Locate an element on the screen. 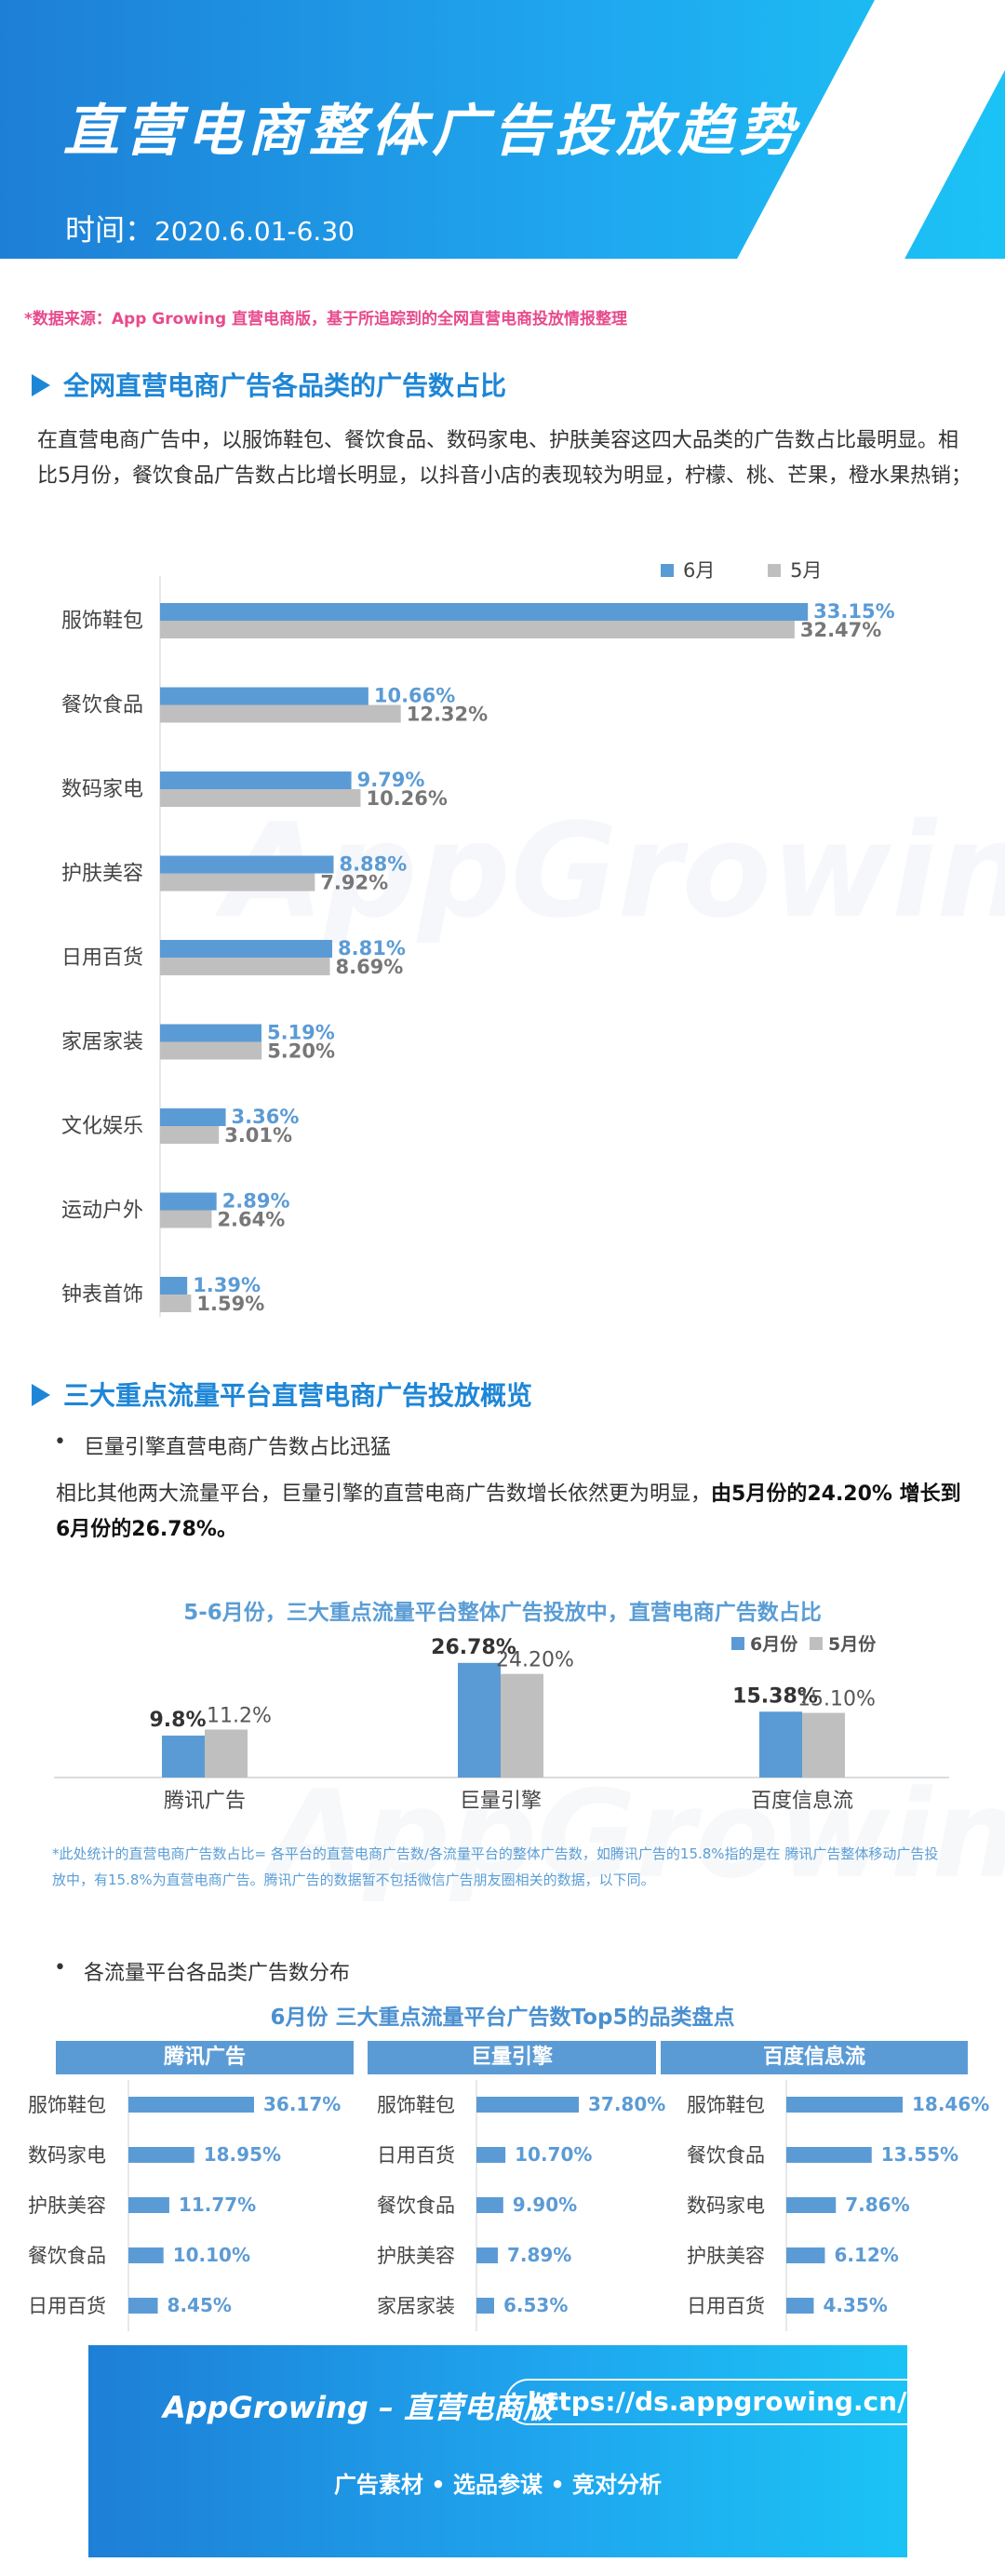 The image size is (1005, 2576). data-label-may: 11.2% is located at coordinates (240, 1715).